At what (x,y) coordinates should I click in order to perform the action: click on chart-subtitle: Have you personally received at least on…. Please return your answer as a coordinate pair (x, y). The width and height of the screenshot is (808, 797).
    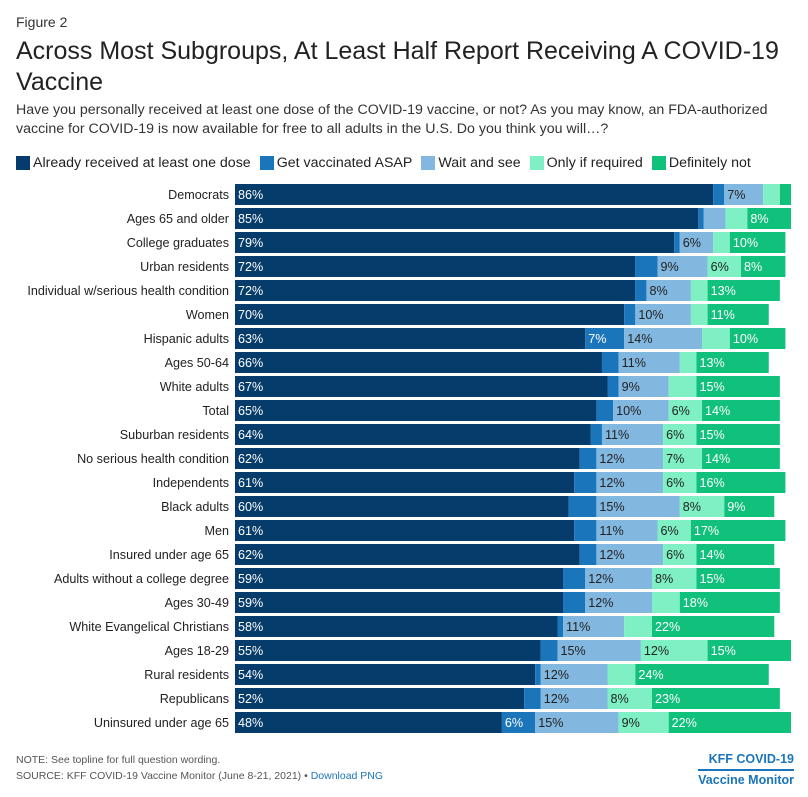
    Looking at the image, I should click on (392, 119).